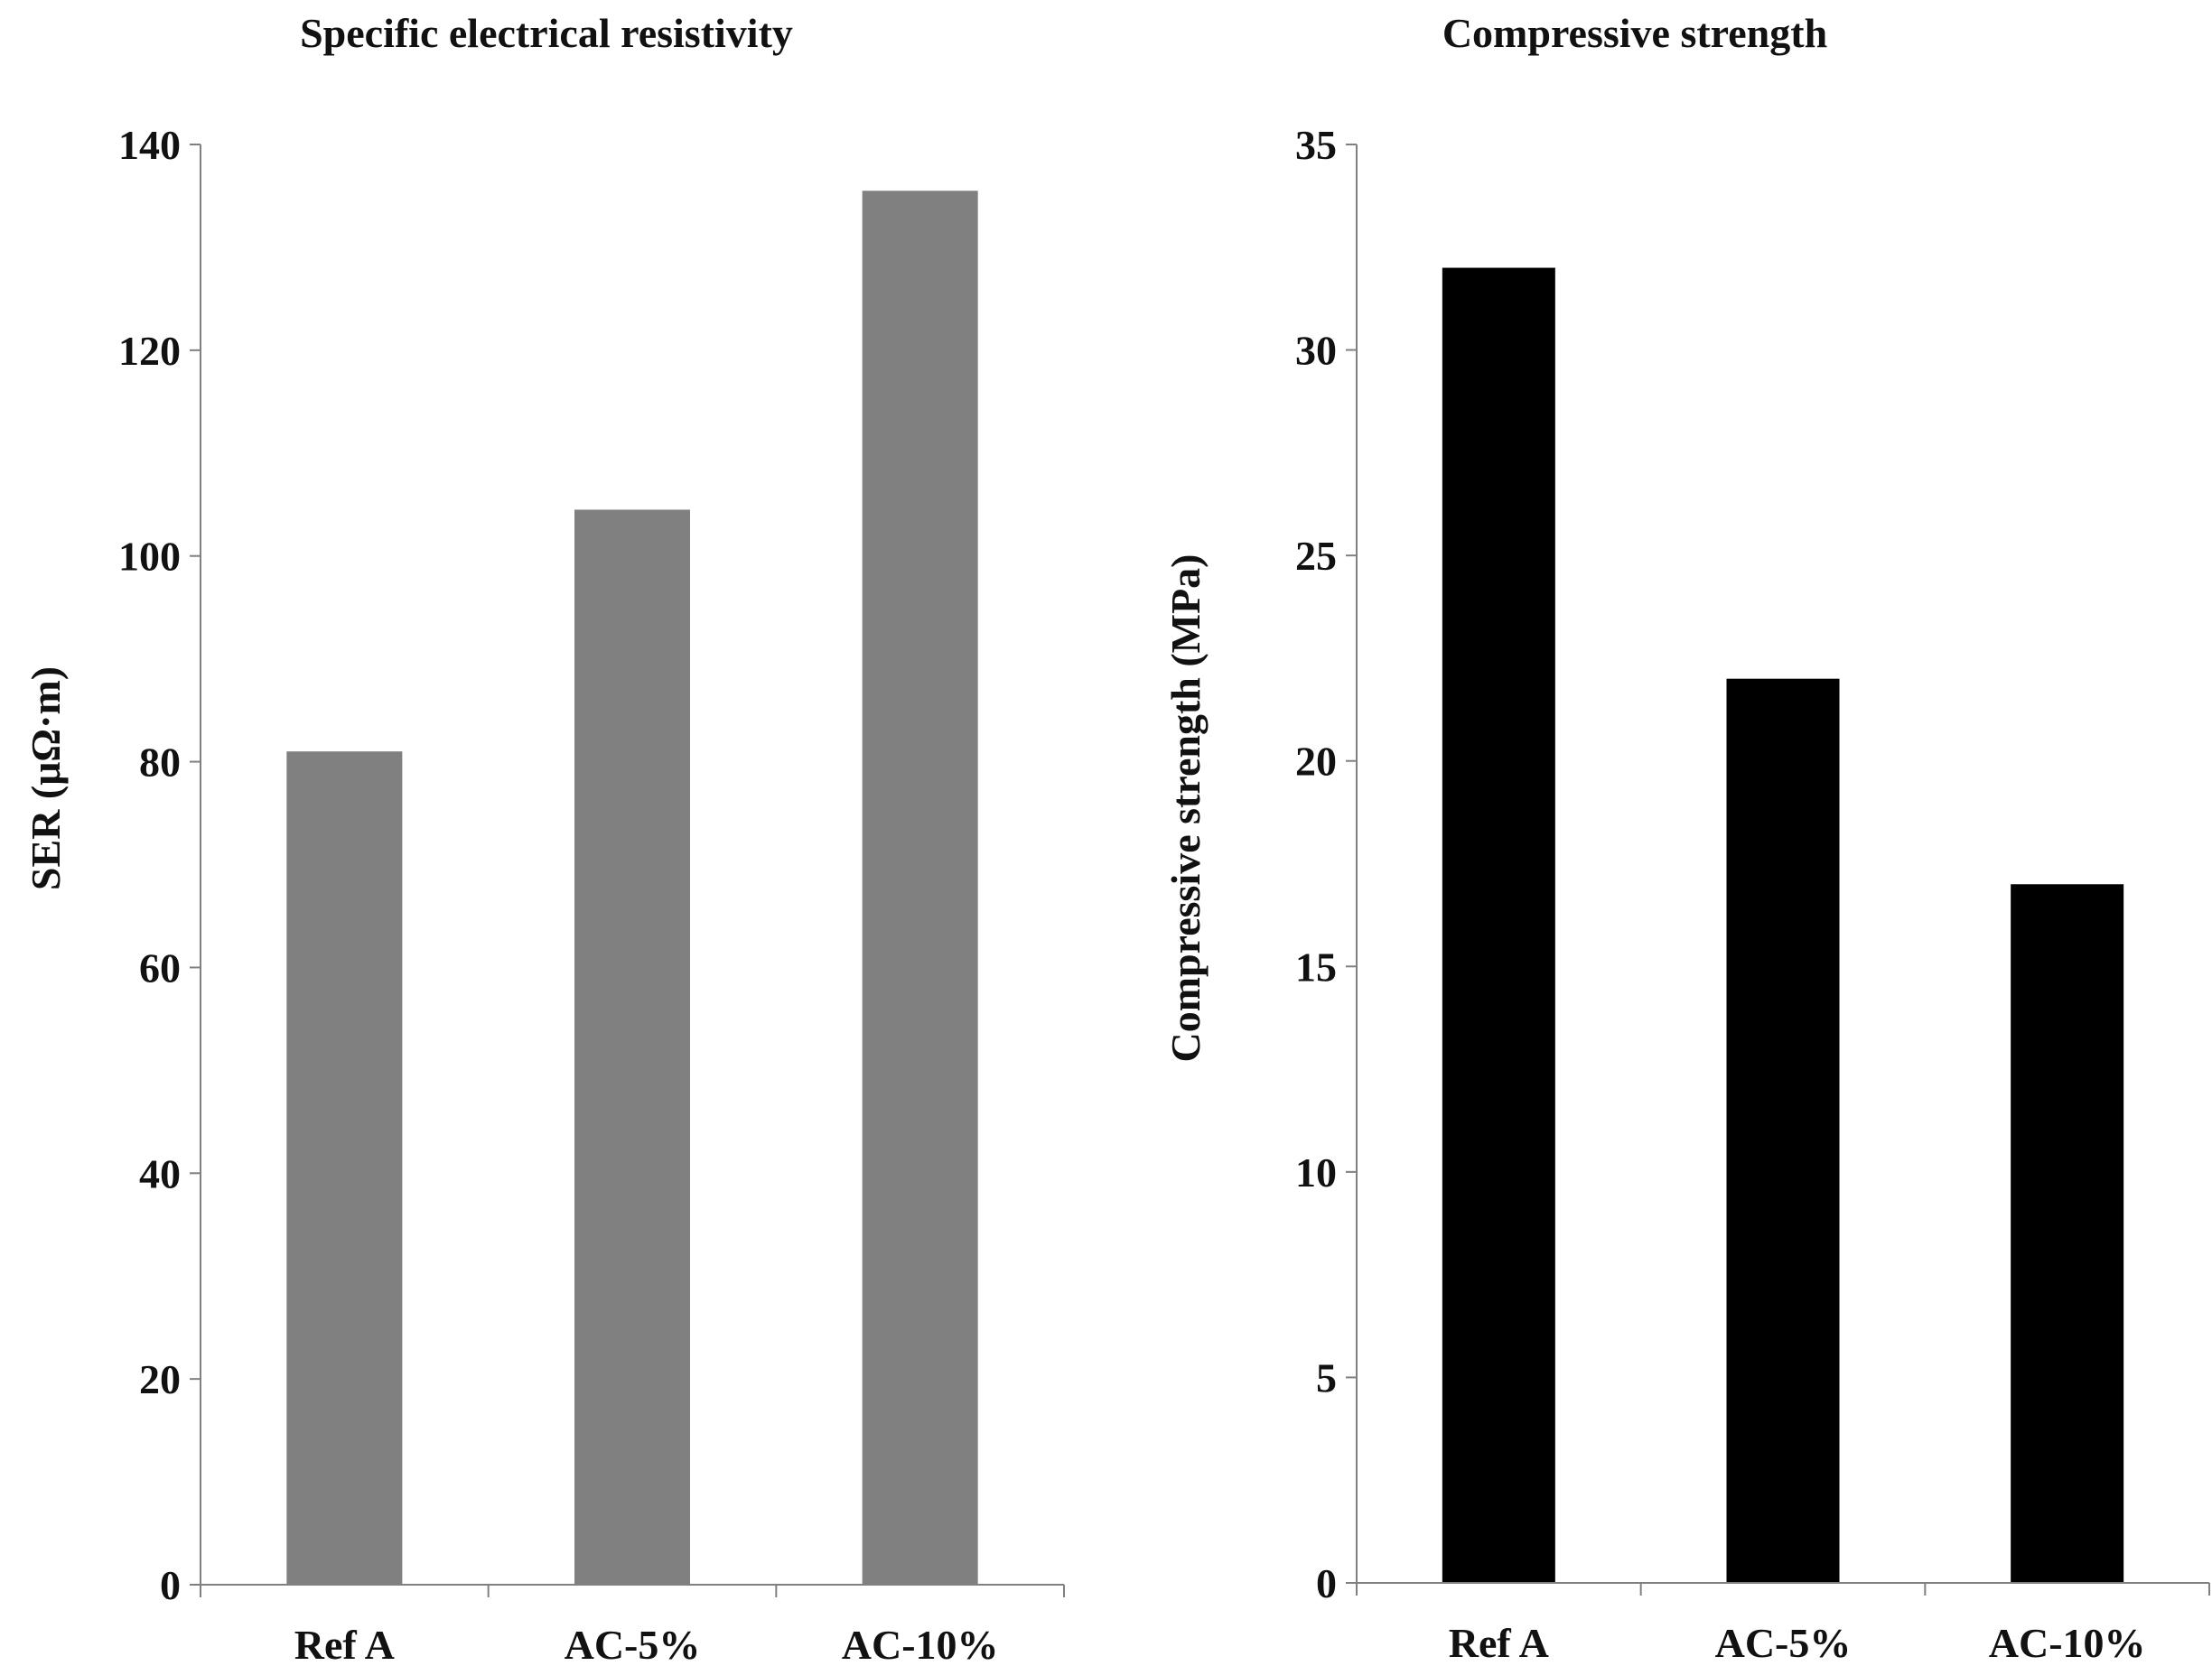  What do you see at coordinates (1634, 33) in the screenshot?
I see `compressive-chart-title: Compressive strength` at bounding box center [1634, 33].